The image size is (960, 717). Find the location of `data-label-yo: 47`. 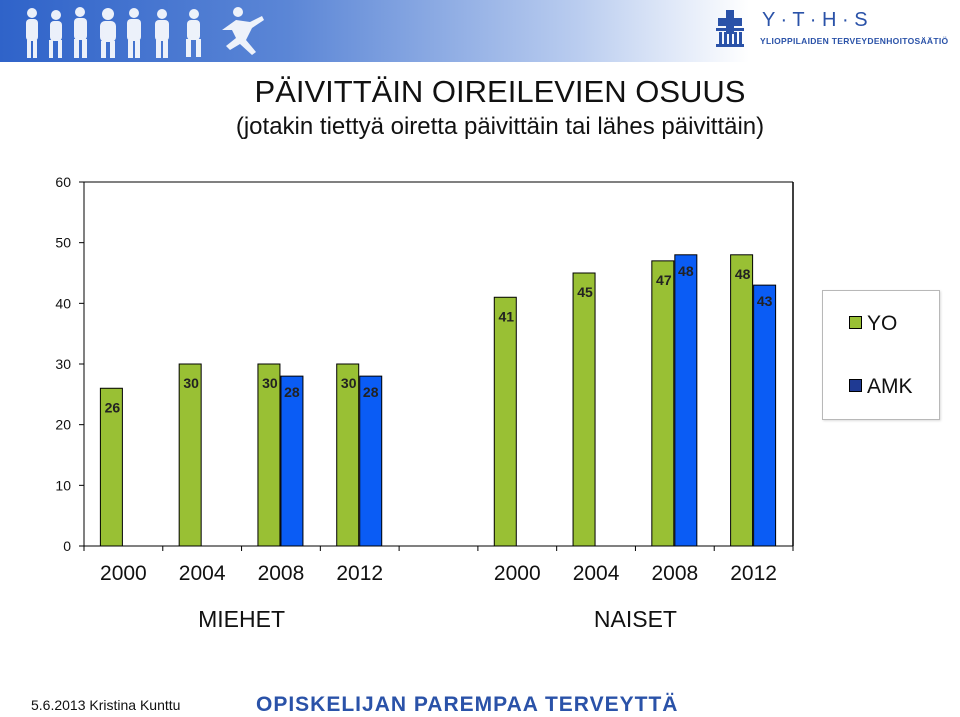

data-label-yo: 47 is located at coordinates (664, 280).